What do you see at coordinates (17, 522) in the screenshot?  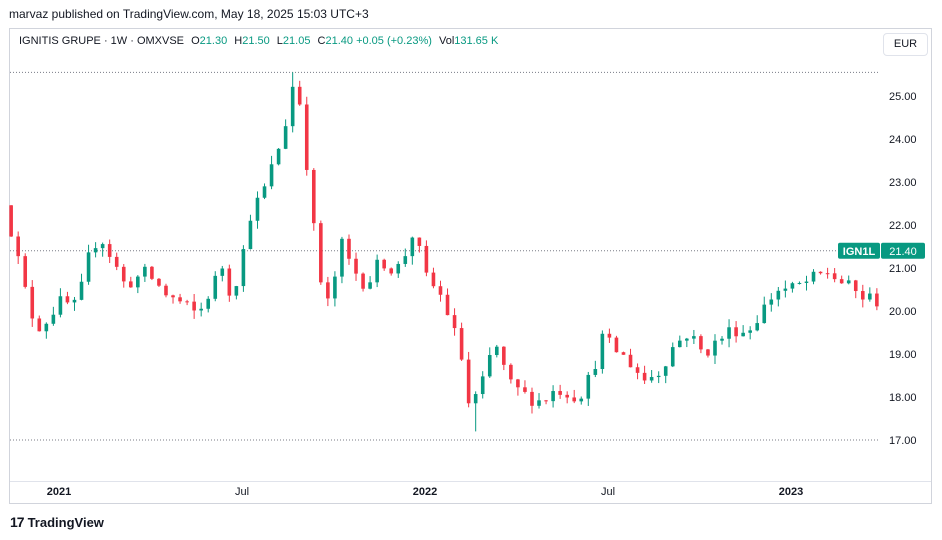 I see `tradingview-logo-icon: 17` at bounding box center [17, 522].